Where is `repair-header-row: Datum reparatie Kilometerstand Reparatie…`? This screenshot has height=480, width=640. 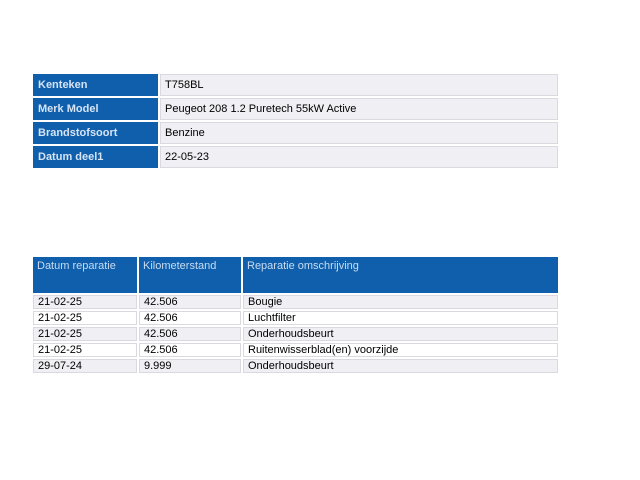
repair-header-row: Datum reparatie Kilometerstand Reparatie… is located at coordinates (295, 275).